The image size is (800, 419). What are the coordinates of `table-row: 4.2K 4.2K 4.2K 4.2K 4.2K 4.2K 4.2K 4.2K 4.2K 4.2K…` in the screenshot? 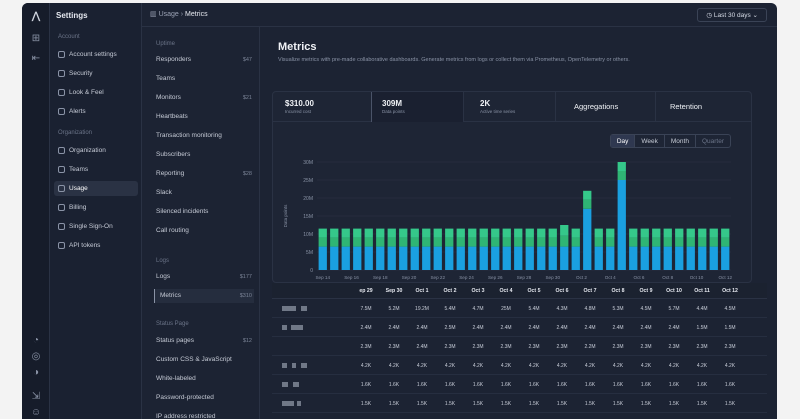 It's located at (519, 365).